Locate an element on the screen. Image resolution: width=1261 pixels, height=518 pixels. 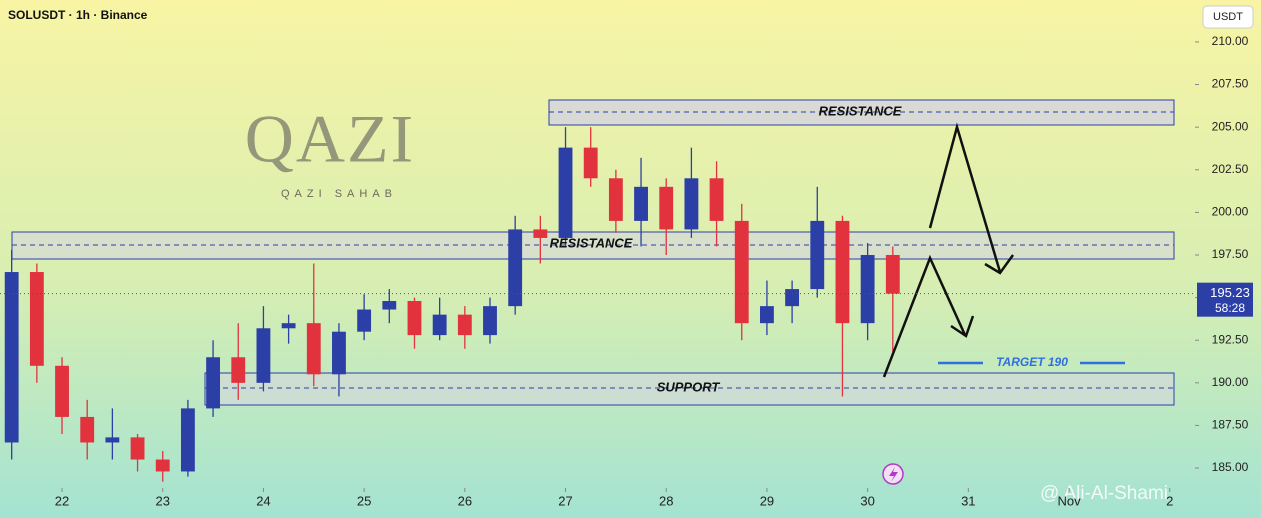
countdown: 58:28 is located at coordinates (1230, 308).